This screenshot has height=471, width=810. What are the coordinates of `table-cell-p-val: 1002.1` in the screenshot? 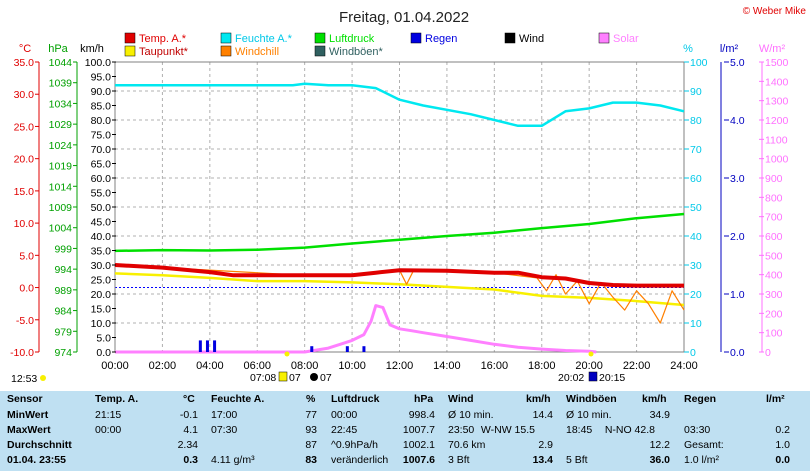 It's located at (418, 445).